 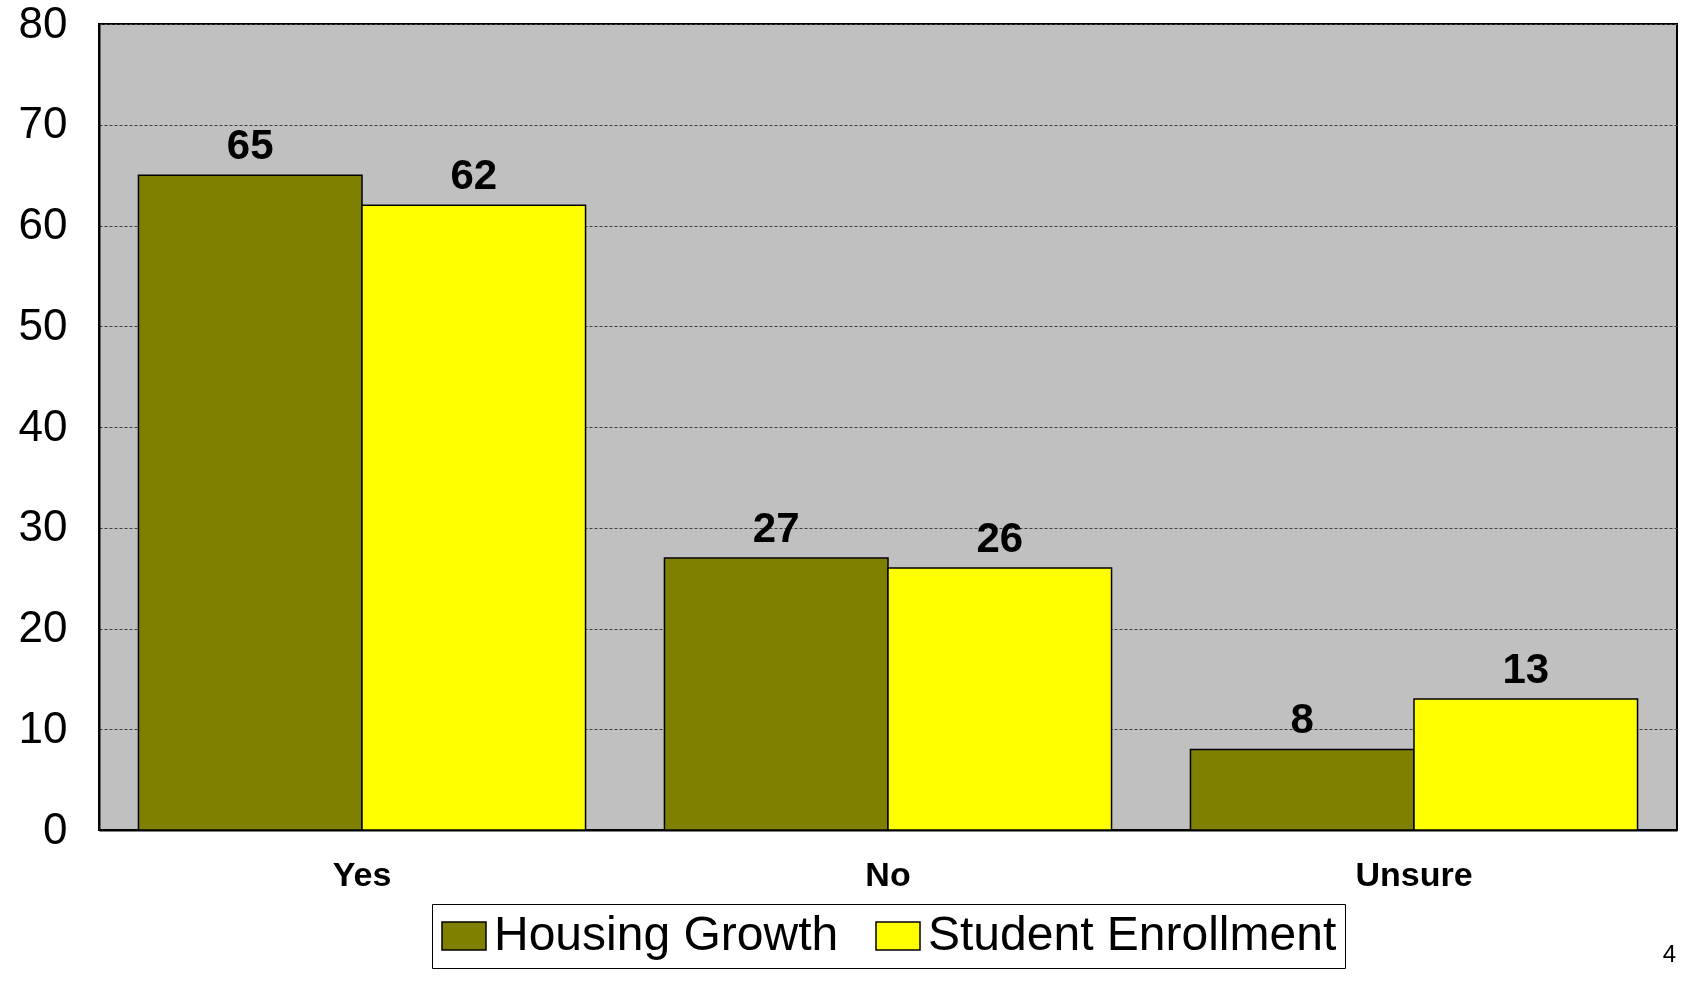 What do you see at coordinates (362, 873) in the screenshot?
I see `x-tick-label: Yes` at bounding box center [362, 873].